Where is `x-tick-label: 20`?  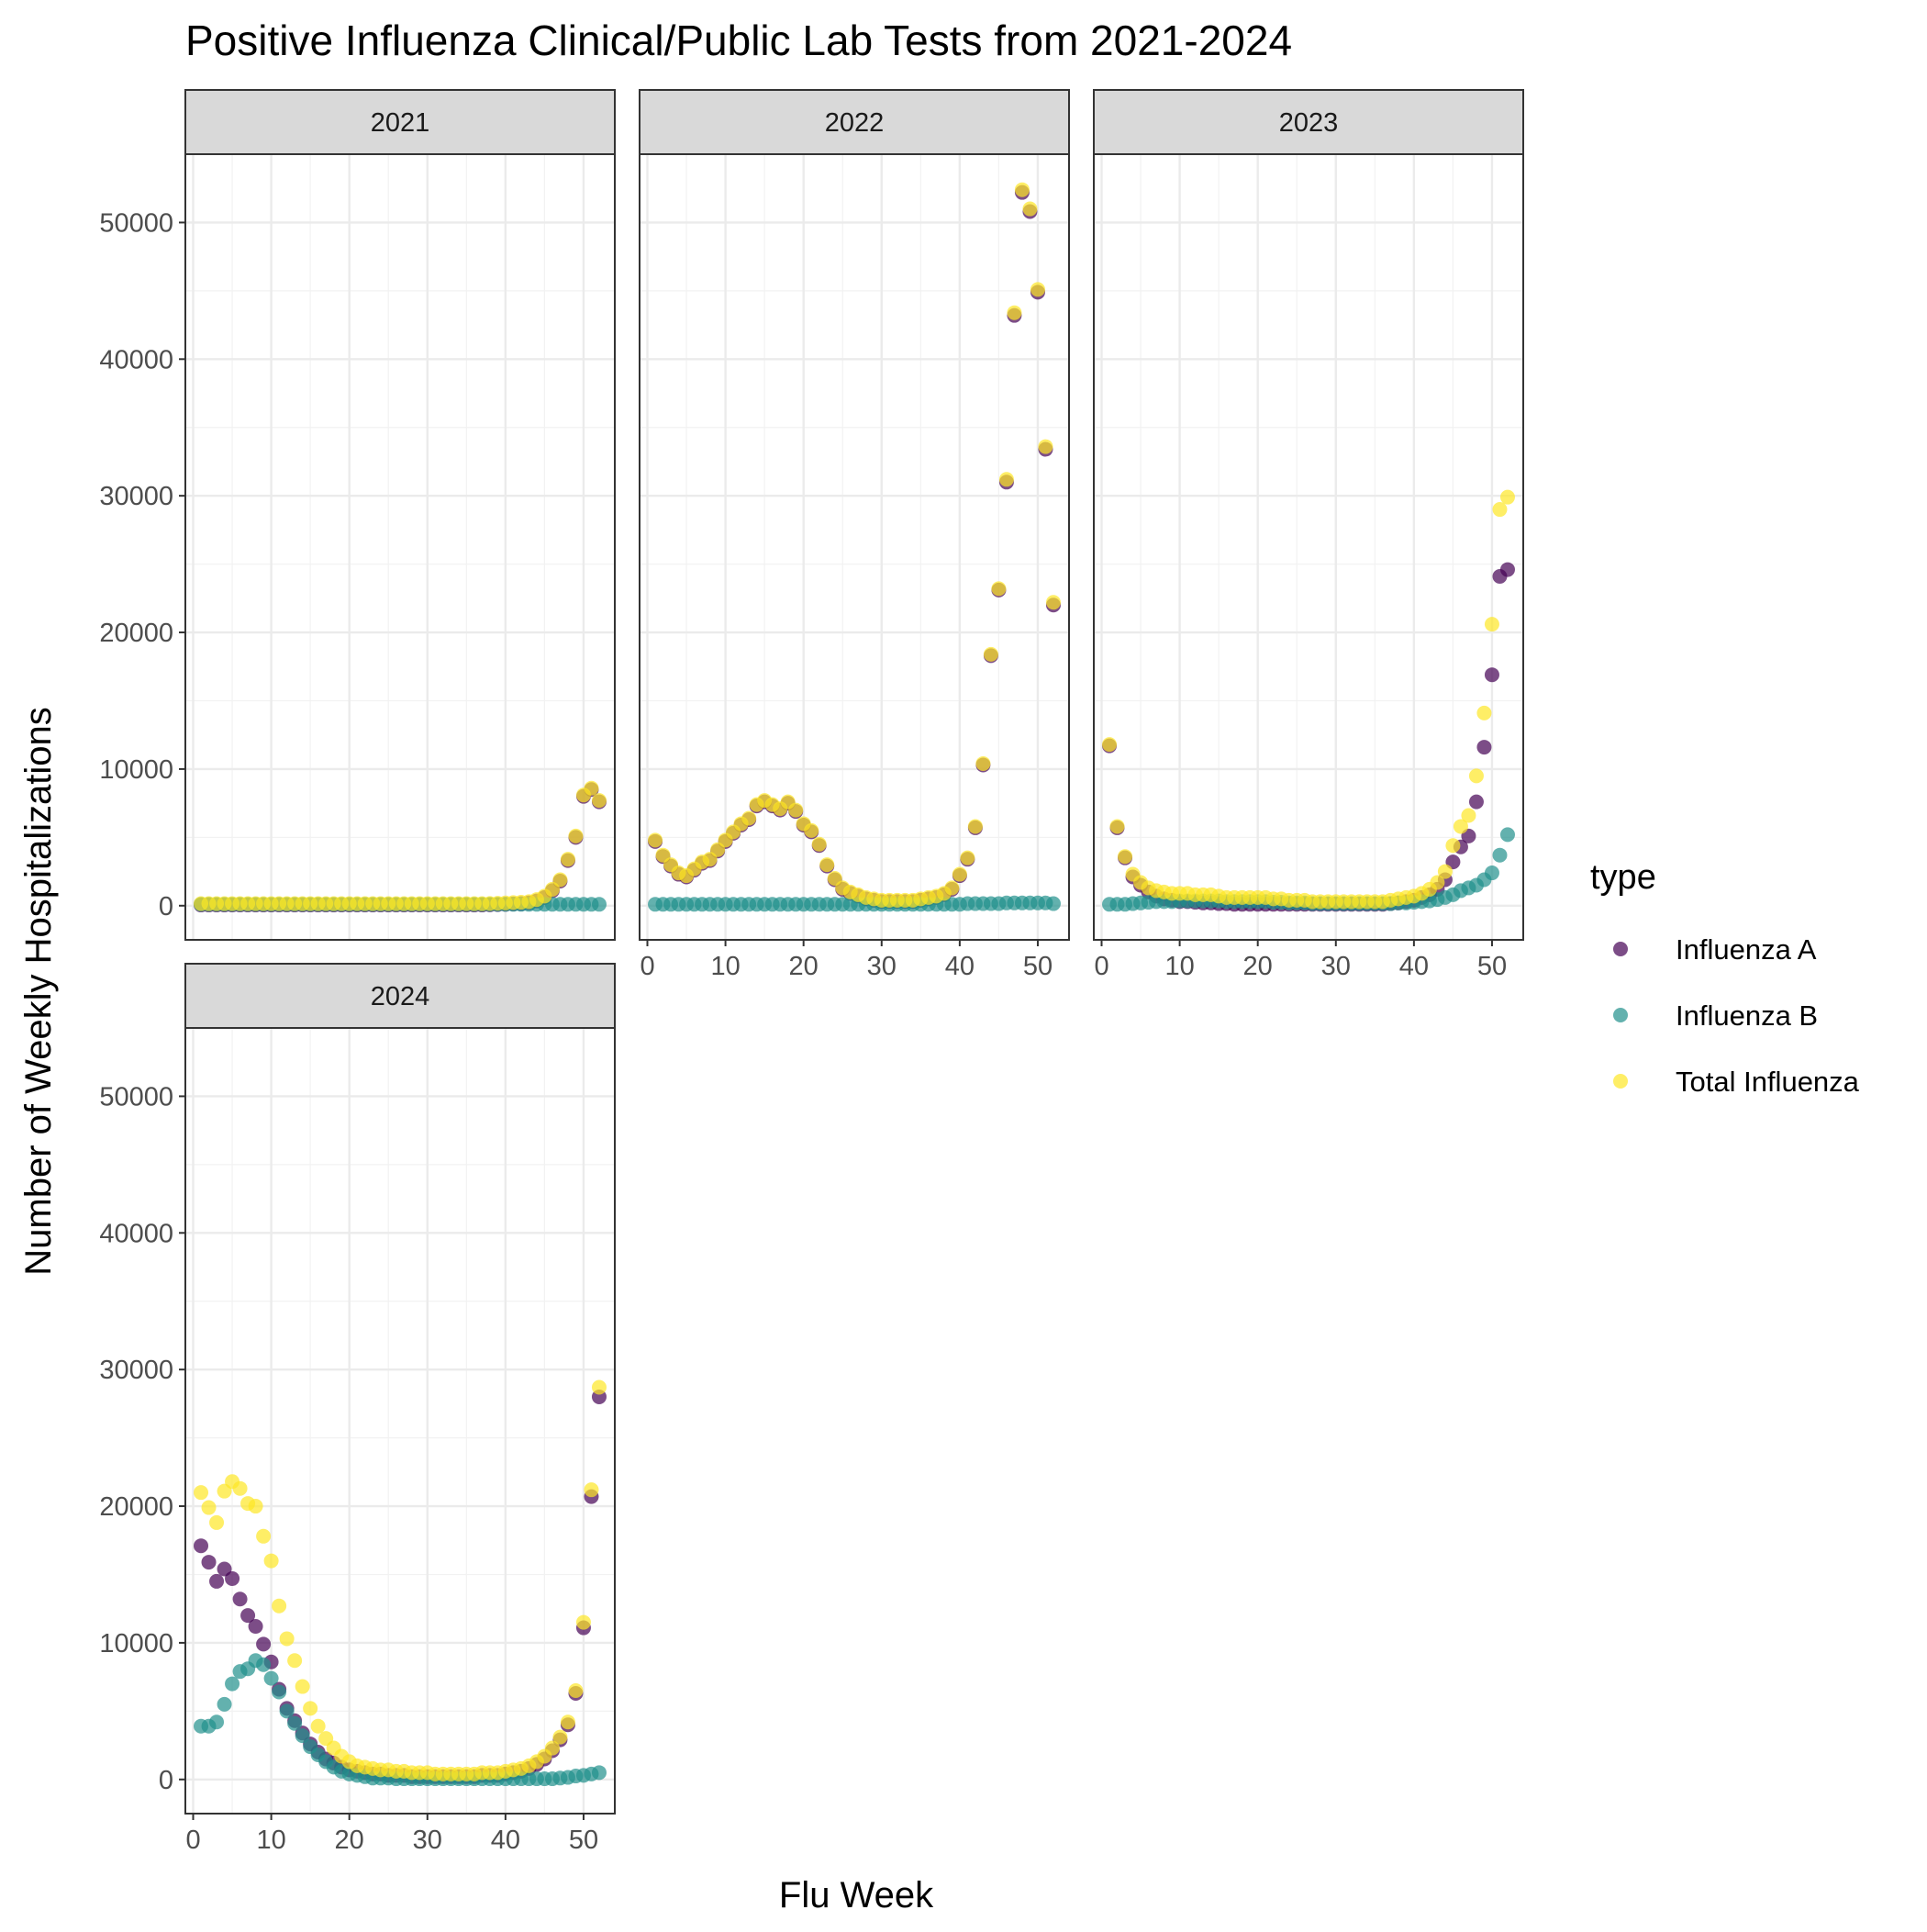 x-tick-label: 20 is located at coordinates (804, 966).